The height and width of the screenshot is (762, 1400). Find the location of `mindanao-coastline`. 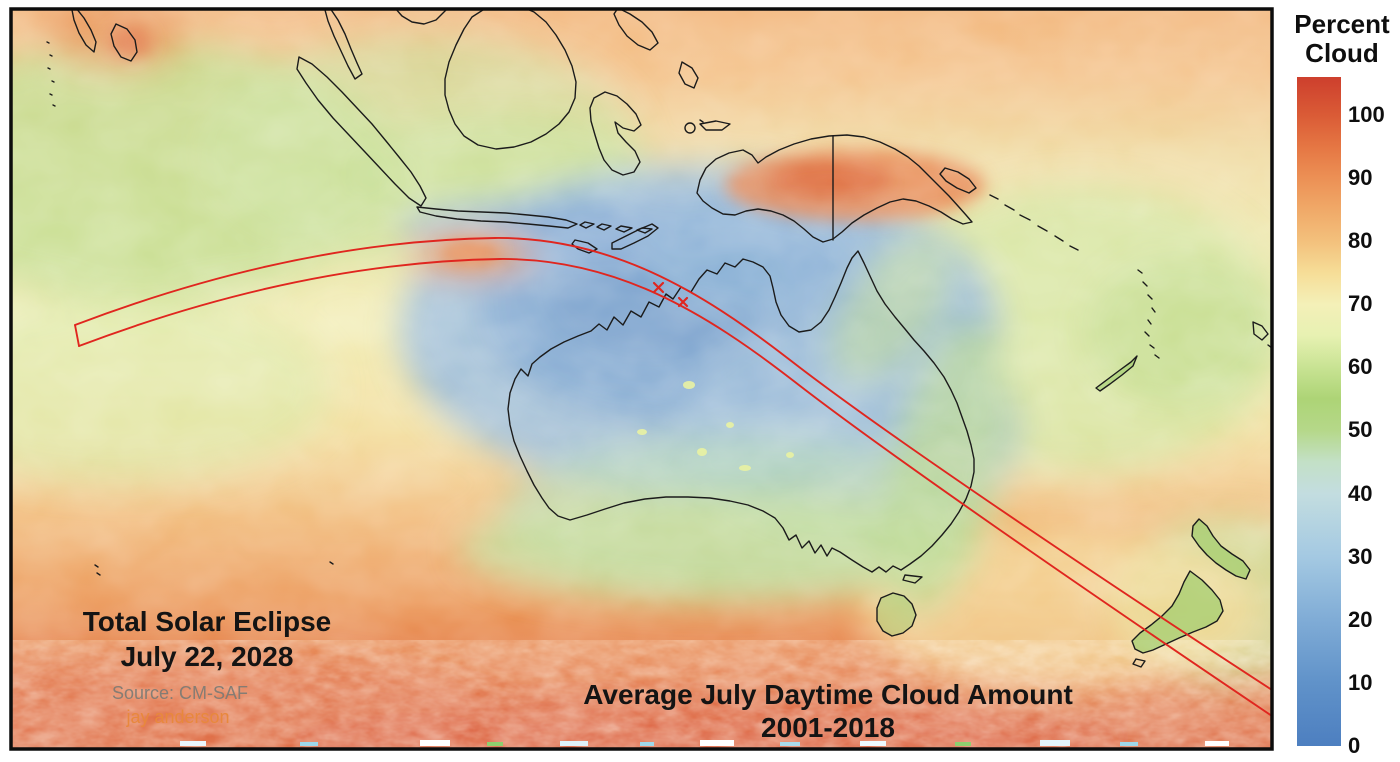

mindanao-coastline is located at coordinates (636, 30).